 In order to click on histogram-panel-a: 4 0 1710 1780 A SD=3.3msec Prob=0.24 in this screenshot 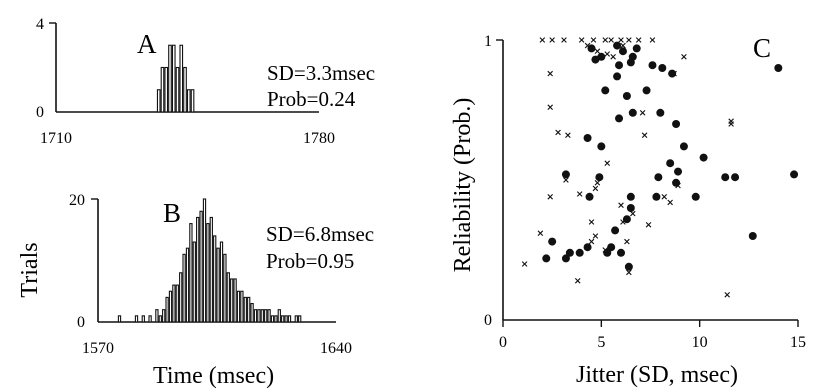, I will do `click(205, 81)`.